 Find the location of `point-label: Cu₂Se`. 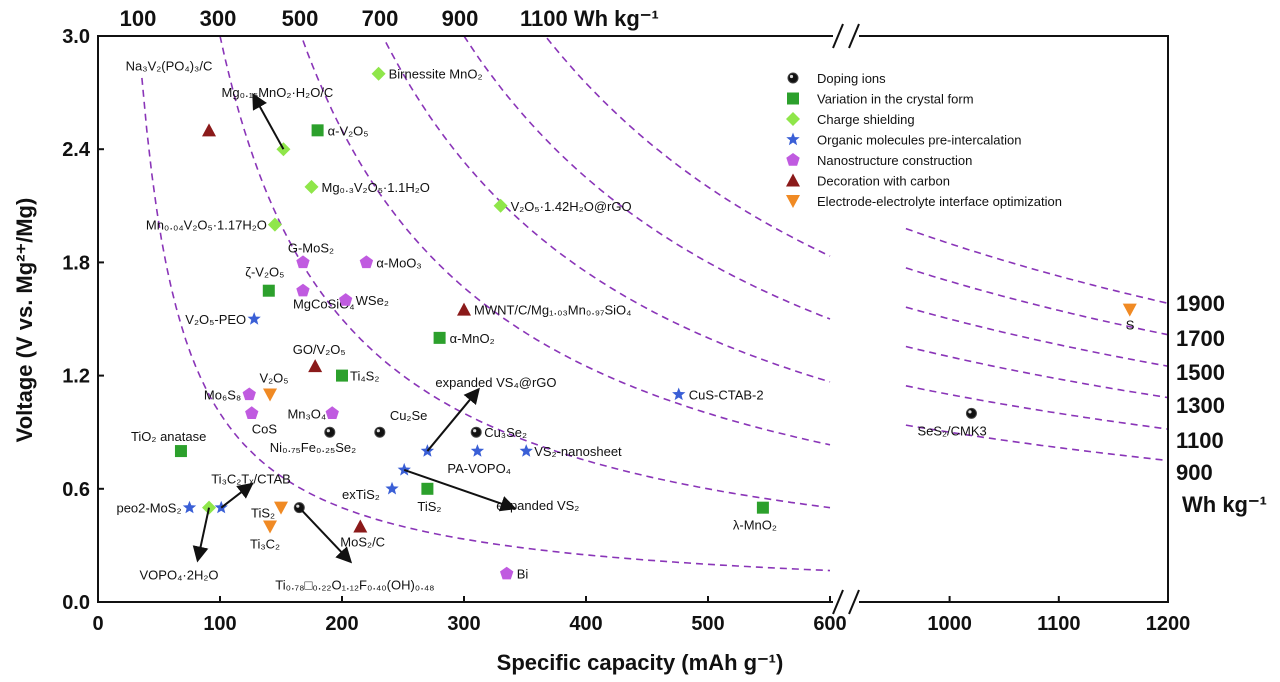

point-label: Cu₂Se is located at coordinates (409, 415).